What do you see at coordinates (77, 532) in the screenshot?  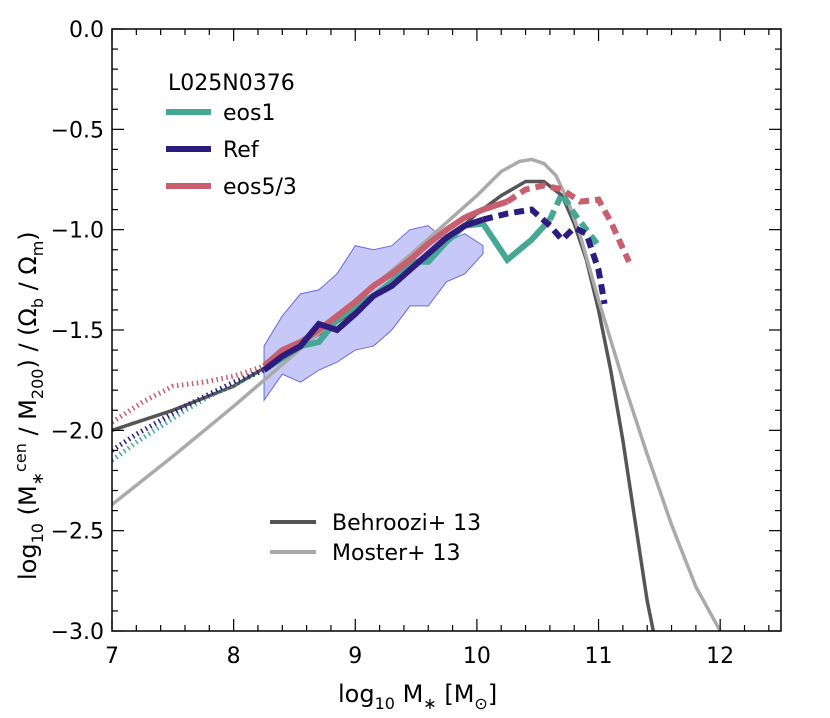 I see `y-tick-label: −2.5` at bounding box center [77, 532].